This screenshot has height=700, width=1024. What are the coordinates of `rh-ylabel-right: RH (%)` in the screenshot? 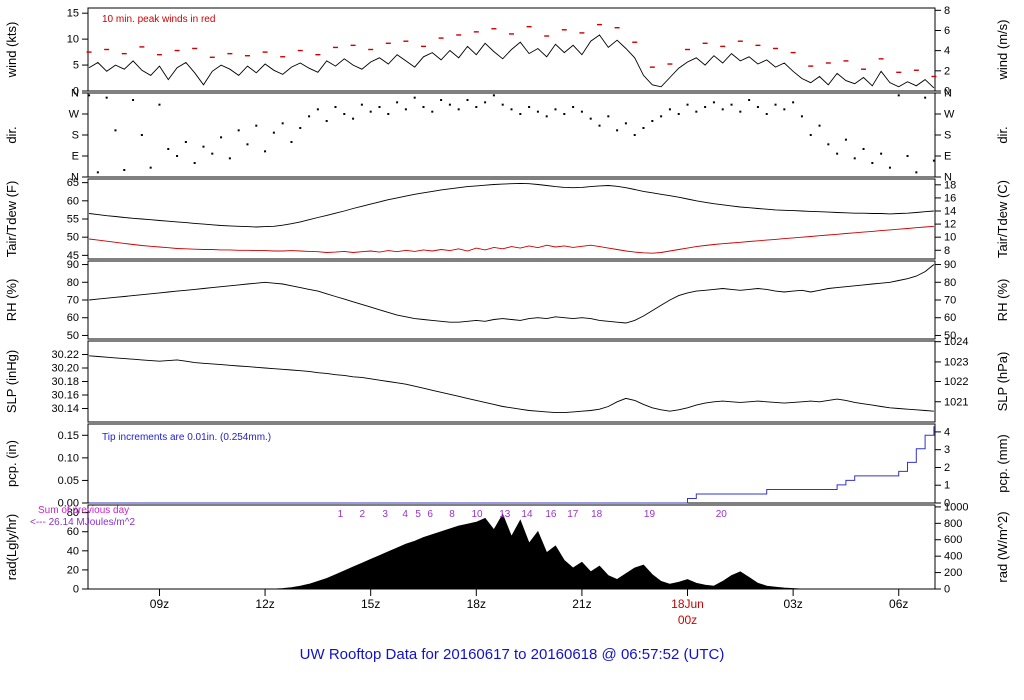 It's located at (1002, 300).